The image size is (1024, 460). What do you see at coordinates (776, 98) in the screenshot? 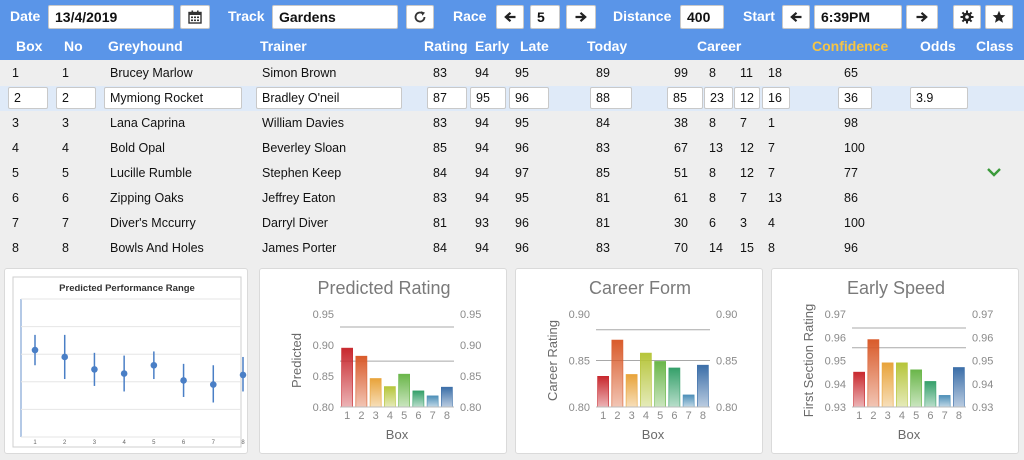
I see `cell-career-3: 16` at bounding box center [776, 98].